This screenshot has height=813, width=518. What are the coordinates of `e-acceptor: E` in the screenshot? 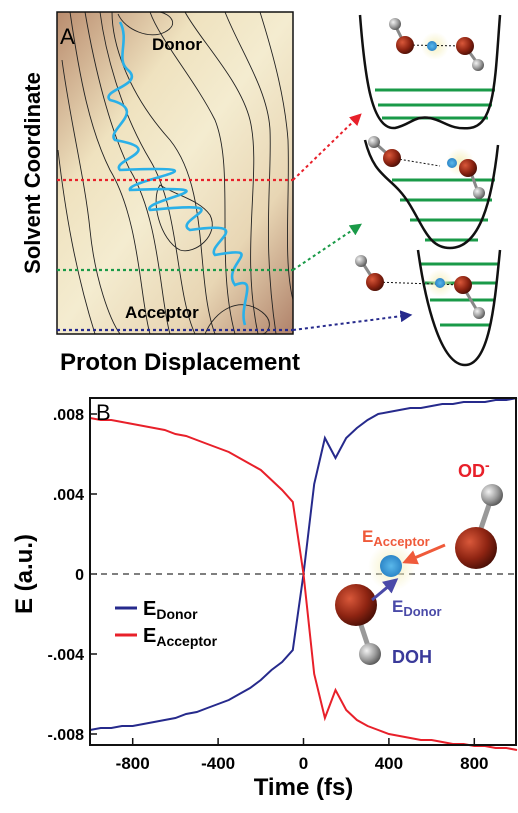 It's located at (367, 536).